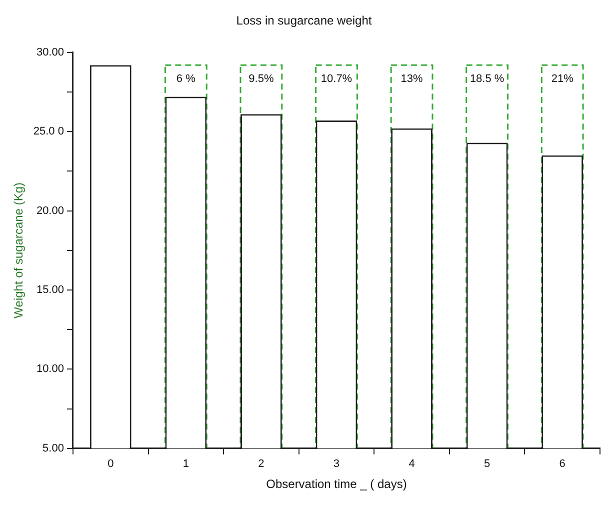 The height and width of the screenshot is (506, 614). What do you see at coordinates (50, 290) in the screenshot?
I see `y-tick-label: 15.00` at bounding box center [50, 290].